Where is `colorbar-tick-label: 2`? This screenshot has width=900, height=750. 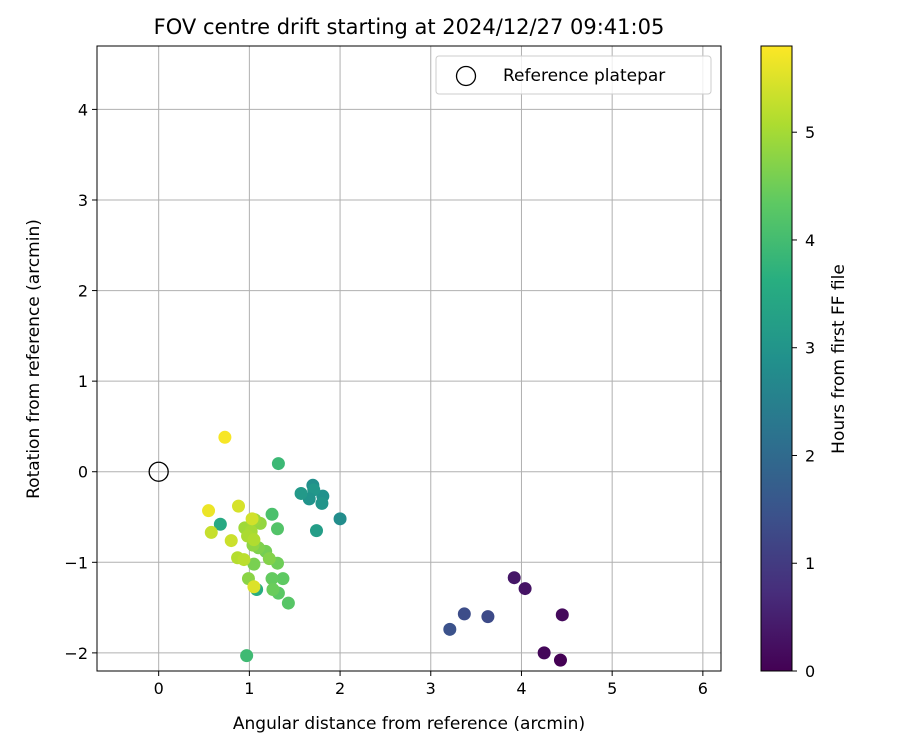
colorbar-tick-label: 2 is located at coordinates (810, 455).